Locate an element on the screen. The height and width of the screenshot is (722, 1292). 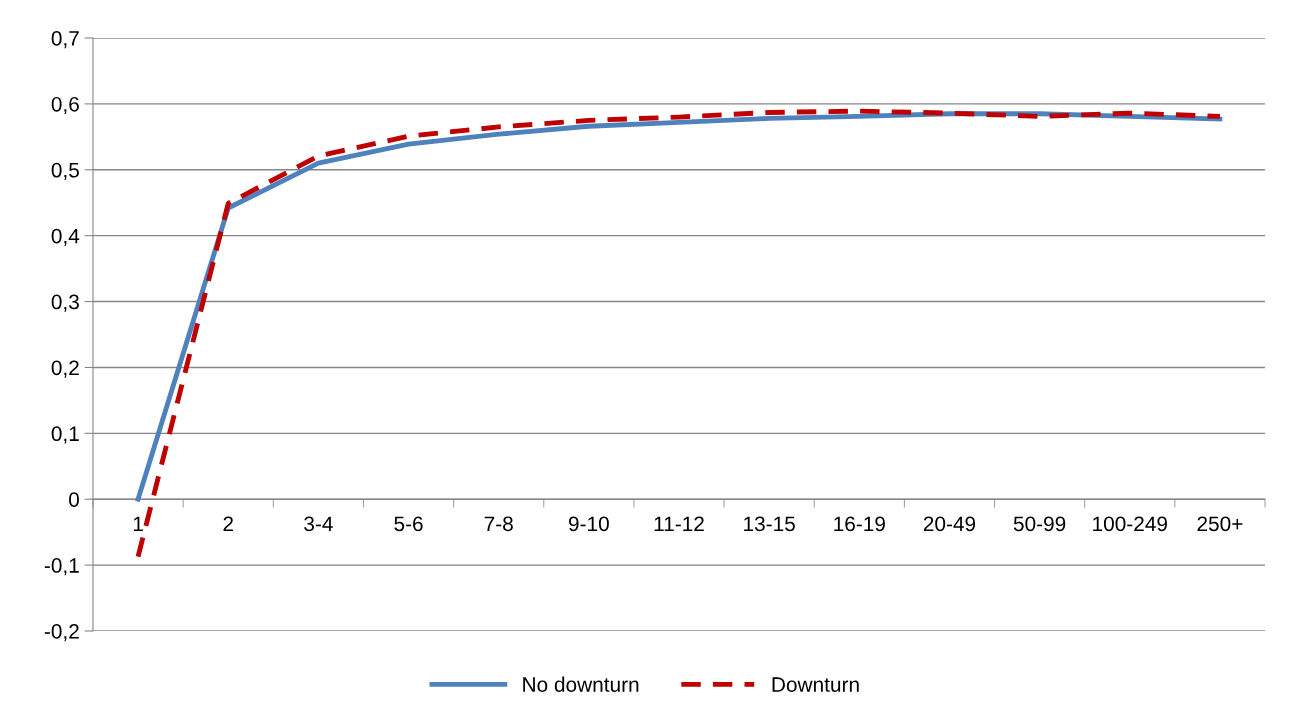
y-tick-label: -0,2 is located at coordinates (61, 633).